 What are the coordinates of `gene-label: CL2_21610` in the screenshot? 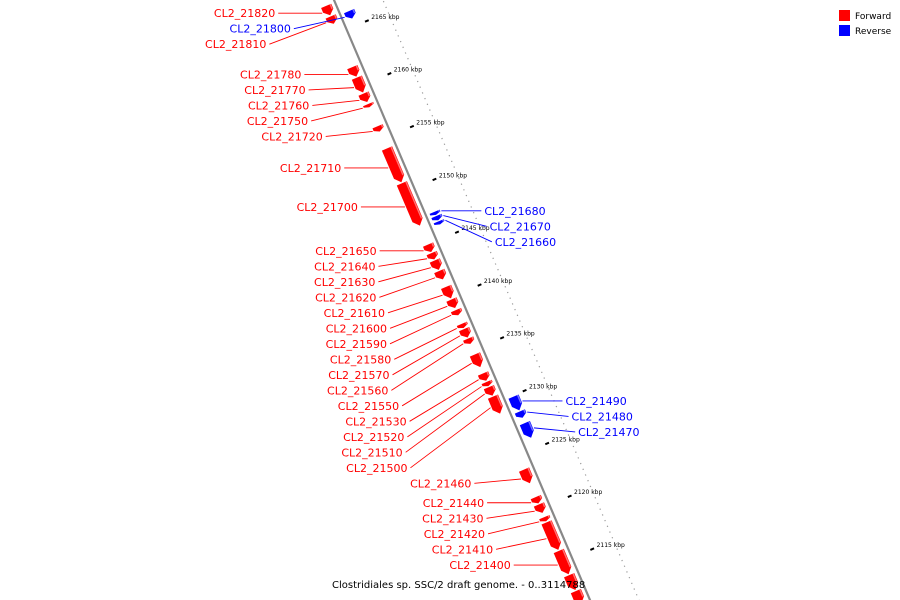 It's located at (354, 313).